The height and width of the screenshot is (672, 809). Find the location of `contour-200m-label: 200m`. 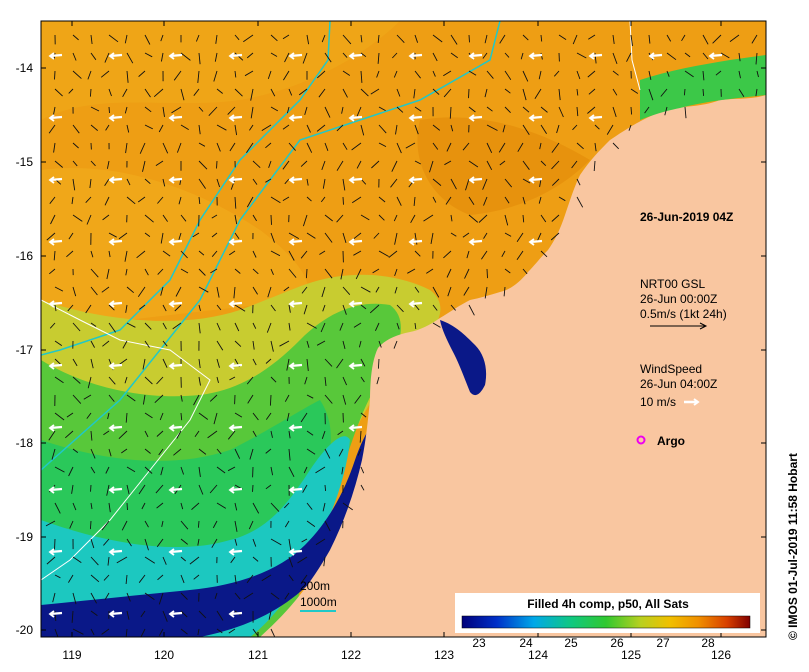

contour-200m-label: 200m is located at coordinates (315, 586).